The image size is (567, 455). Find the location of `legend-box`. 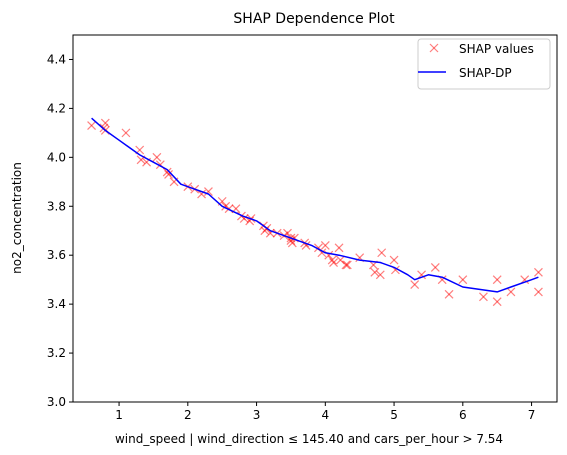

legend-box is located at coordinates (484, 64).